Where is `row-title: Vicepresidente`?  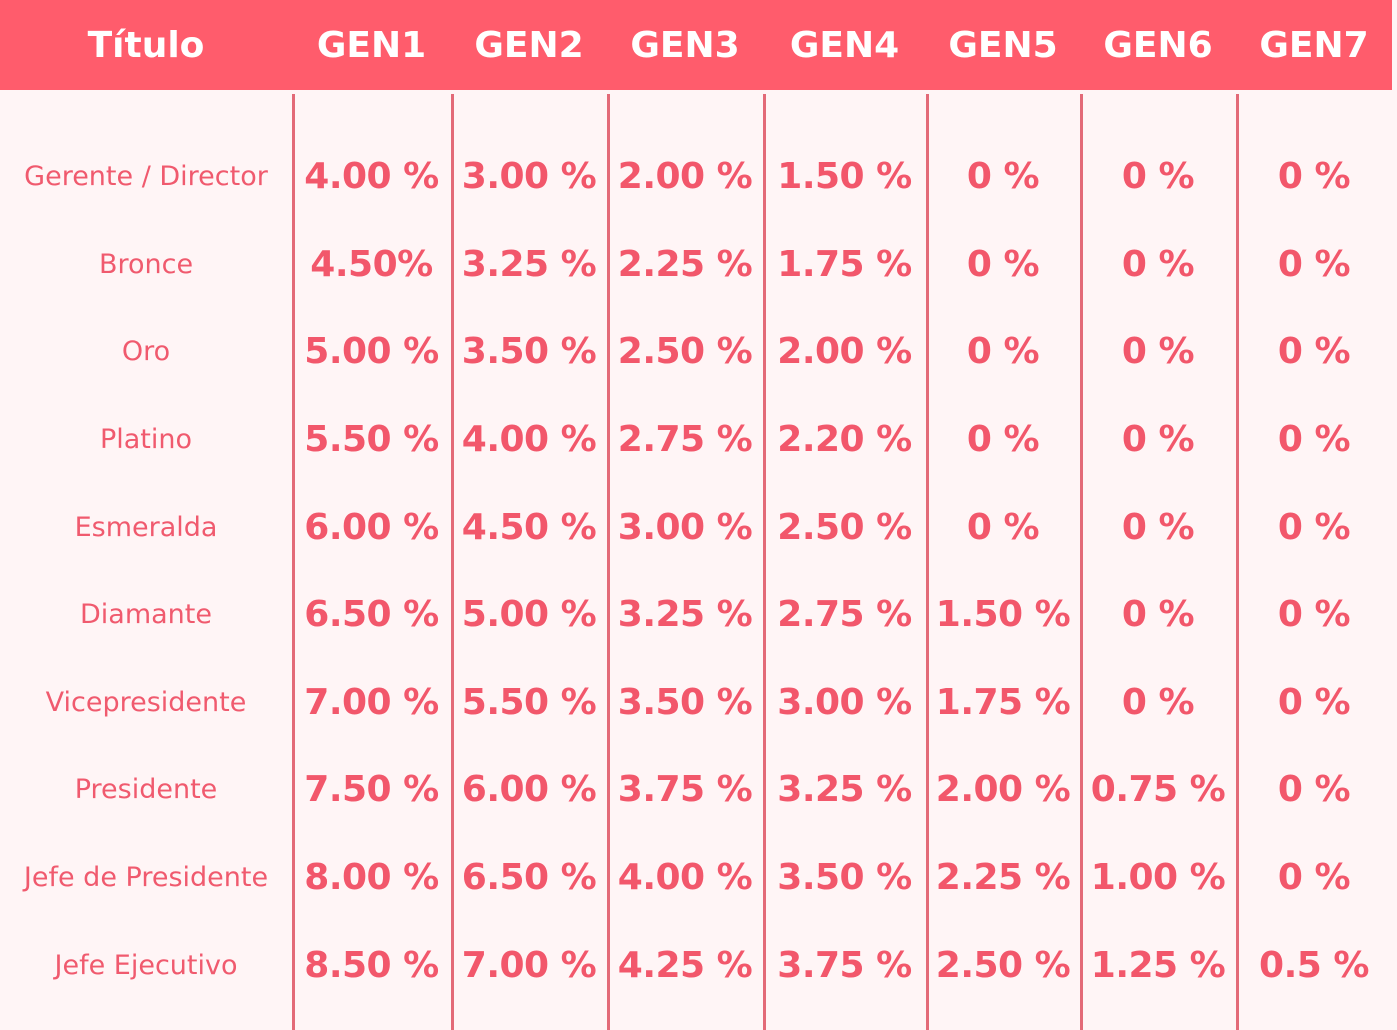 row-title: Vicepresidente is located at coordinates (146, 702).